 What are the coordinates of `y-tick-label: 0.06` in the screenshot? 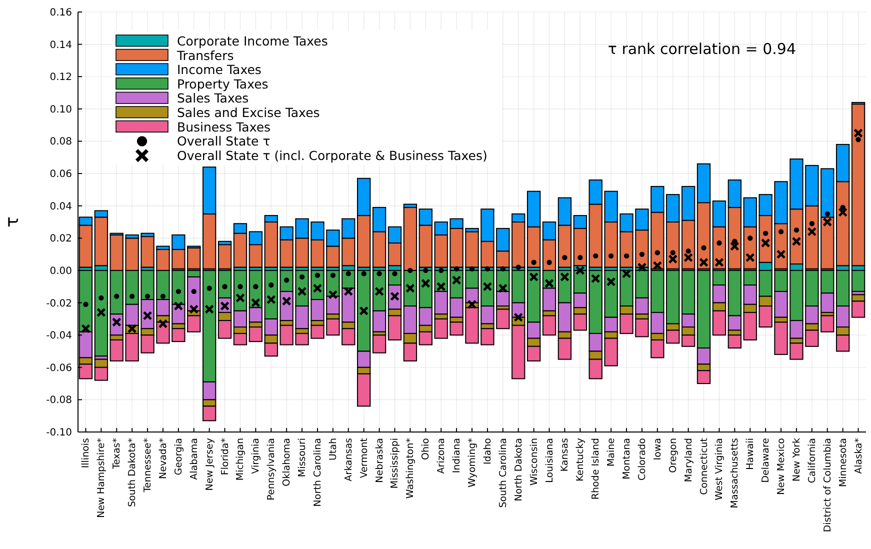 It's located at (61, 174).